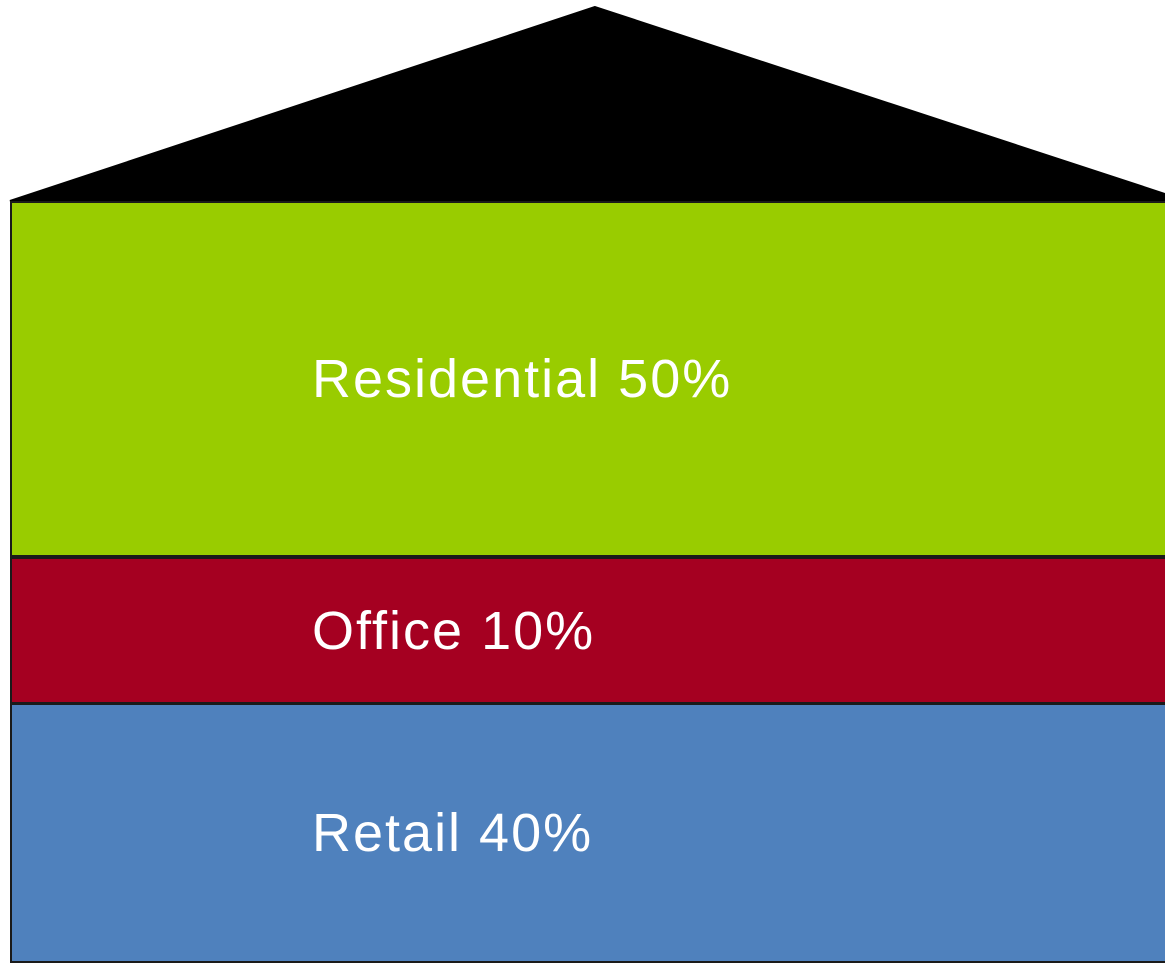 The image size is (1165, 963). Describe the element at coordinates (453, 833) in the screenshot. I see `section-retail-label: Retail 40%` at that location.